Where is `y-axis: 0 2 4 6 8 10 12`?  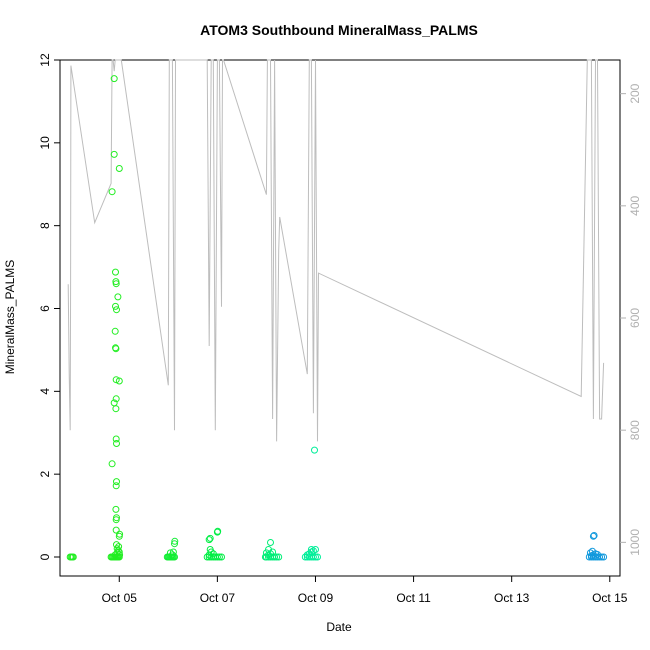
y-axis: 0 2 4 6 8 10 12 is located at coordinates (49, 306).